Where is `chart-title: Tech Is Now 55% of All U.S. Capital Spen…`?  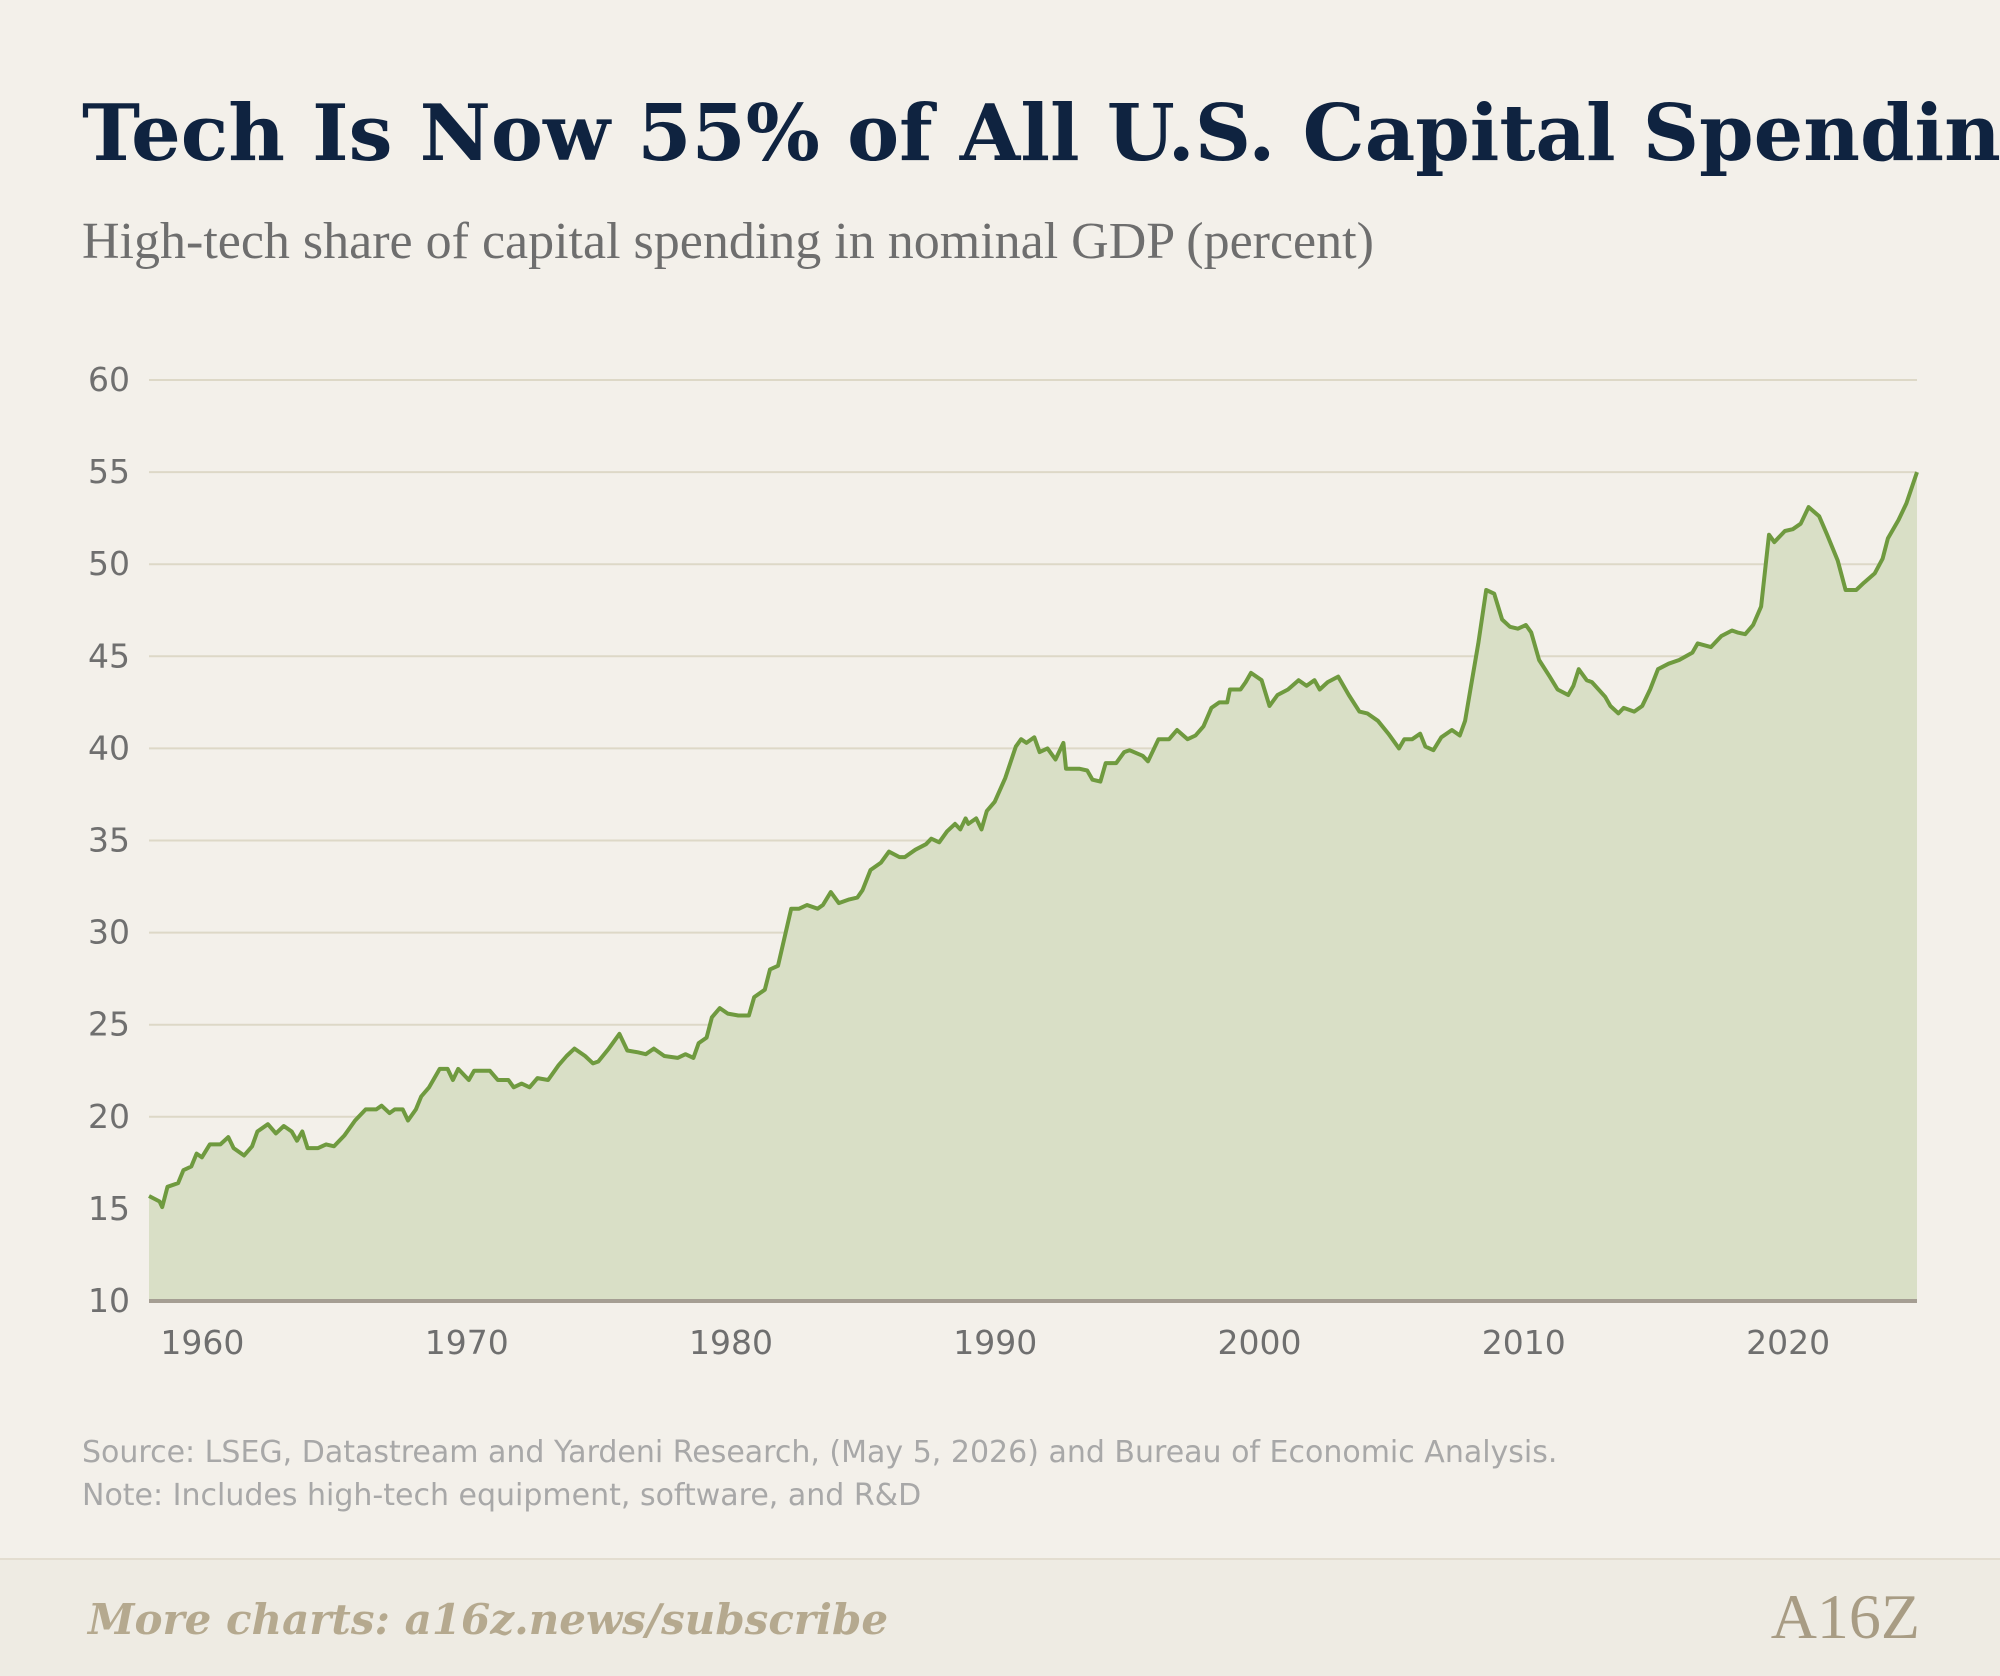 chart-title: Tech Is Now 55% of All U.S. Capital Spen… is located at coordinates (1041, 133).